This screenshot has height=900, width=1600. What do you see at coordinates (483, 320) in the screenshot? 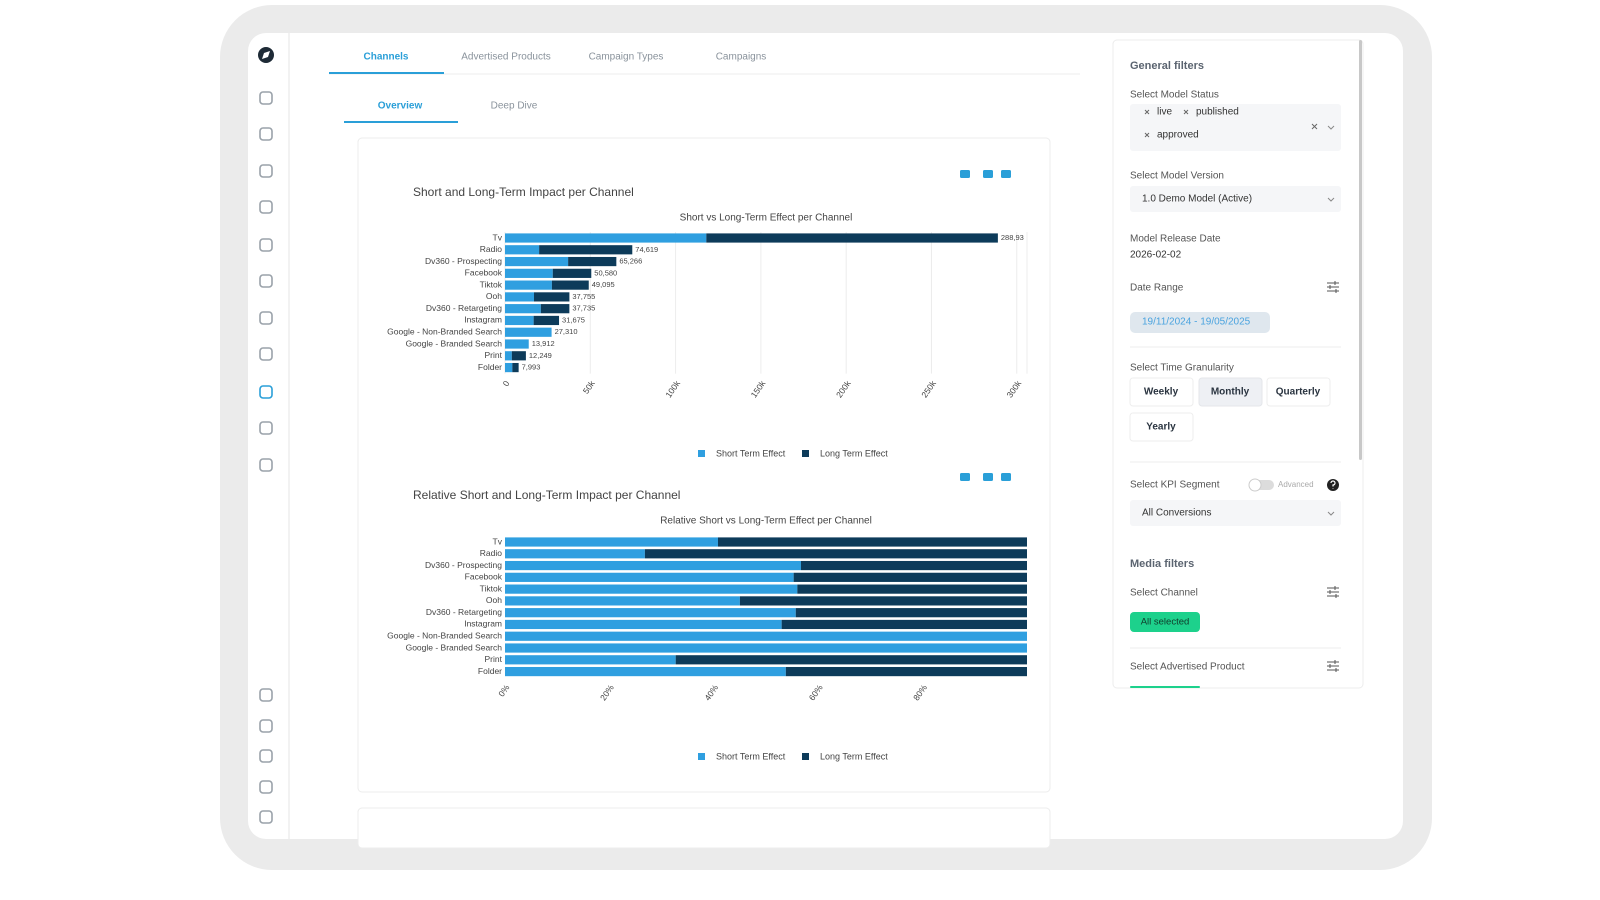
I see `y-tick-label: Instagram` at bounding box center [483, 320].